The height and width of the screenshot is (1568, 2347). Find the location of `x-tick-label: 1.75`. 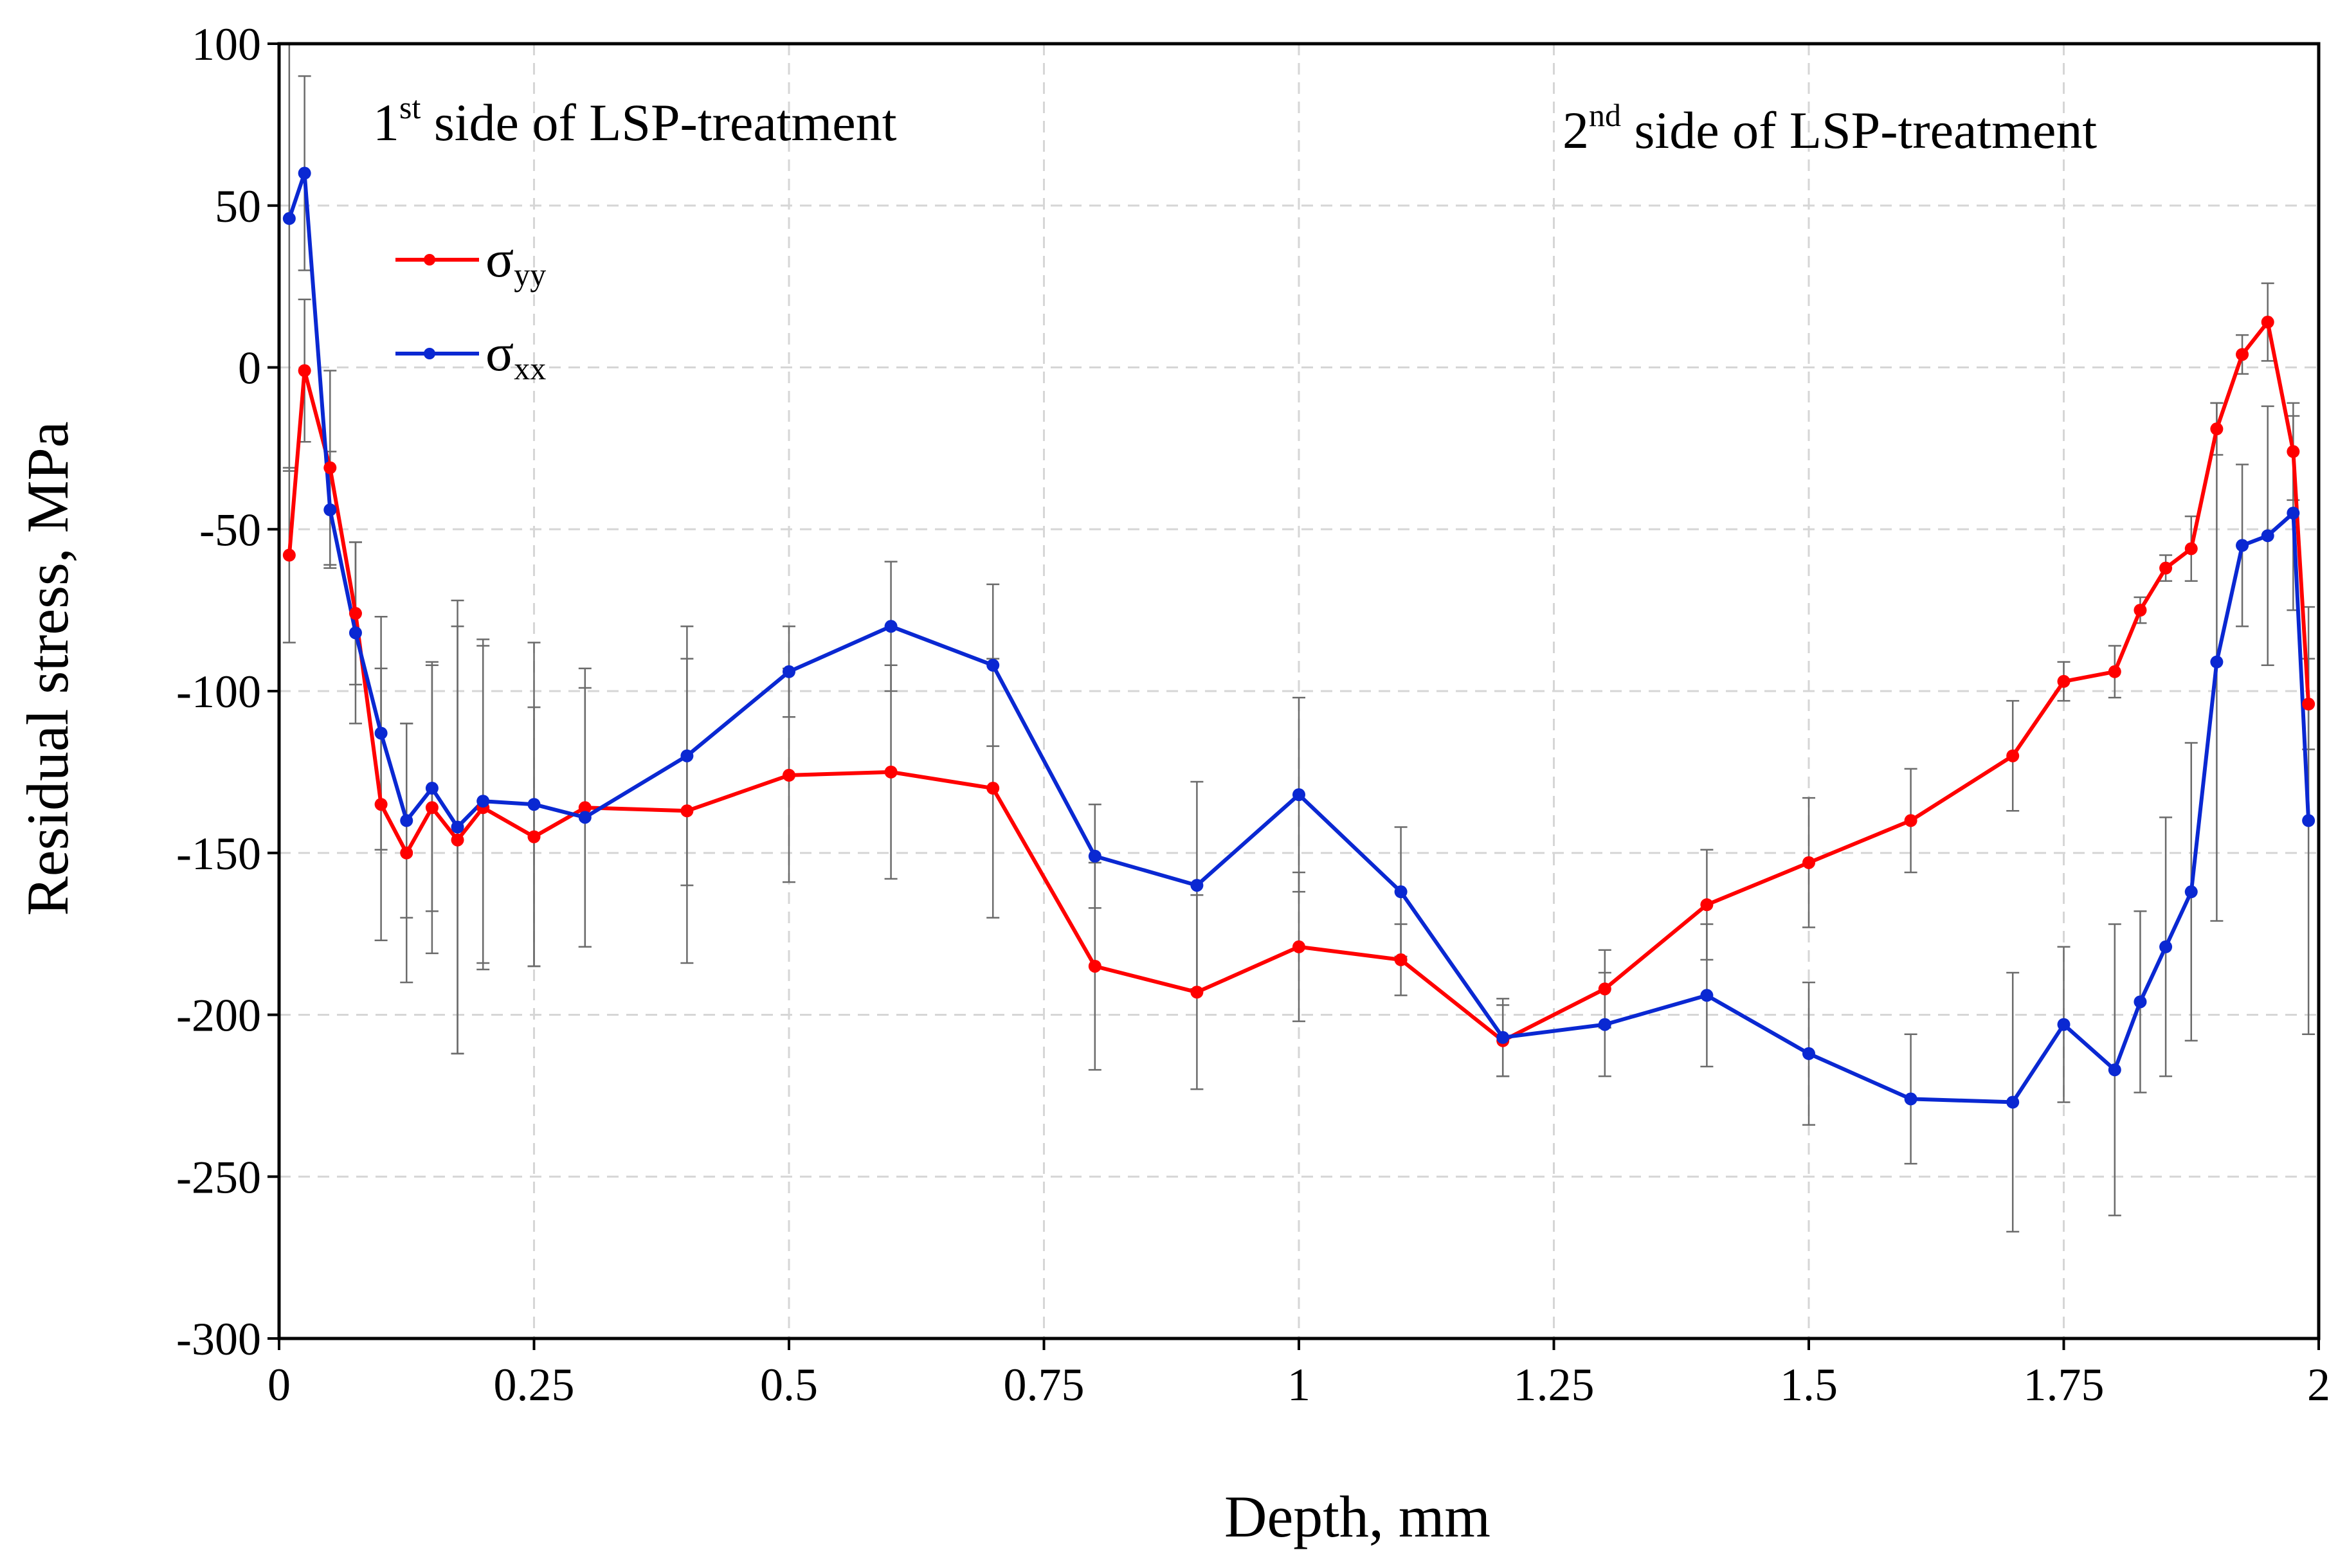

x-tick-label: 1.75 is located at coordinates (2064, 1384).